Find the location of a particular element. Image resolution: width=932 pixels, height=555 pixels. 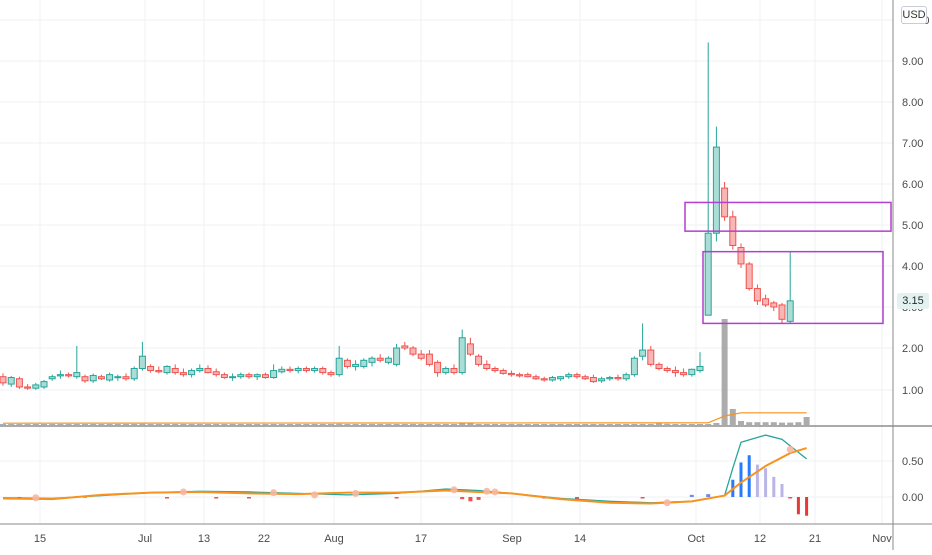

time-tick-label: Nov is located at coordinates (882, 539).